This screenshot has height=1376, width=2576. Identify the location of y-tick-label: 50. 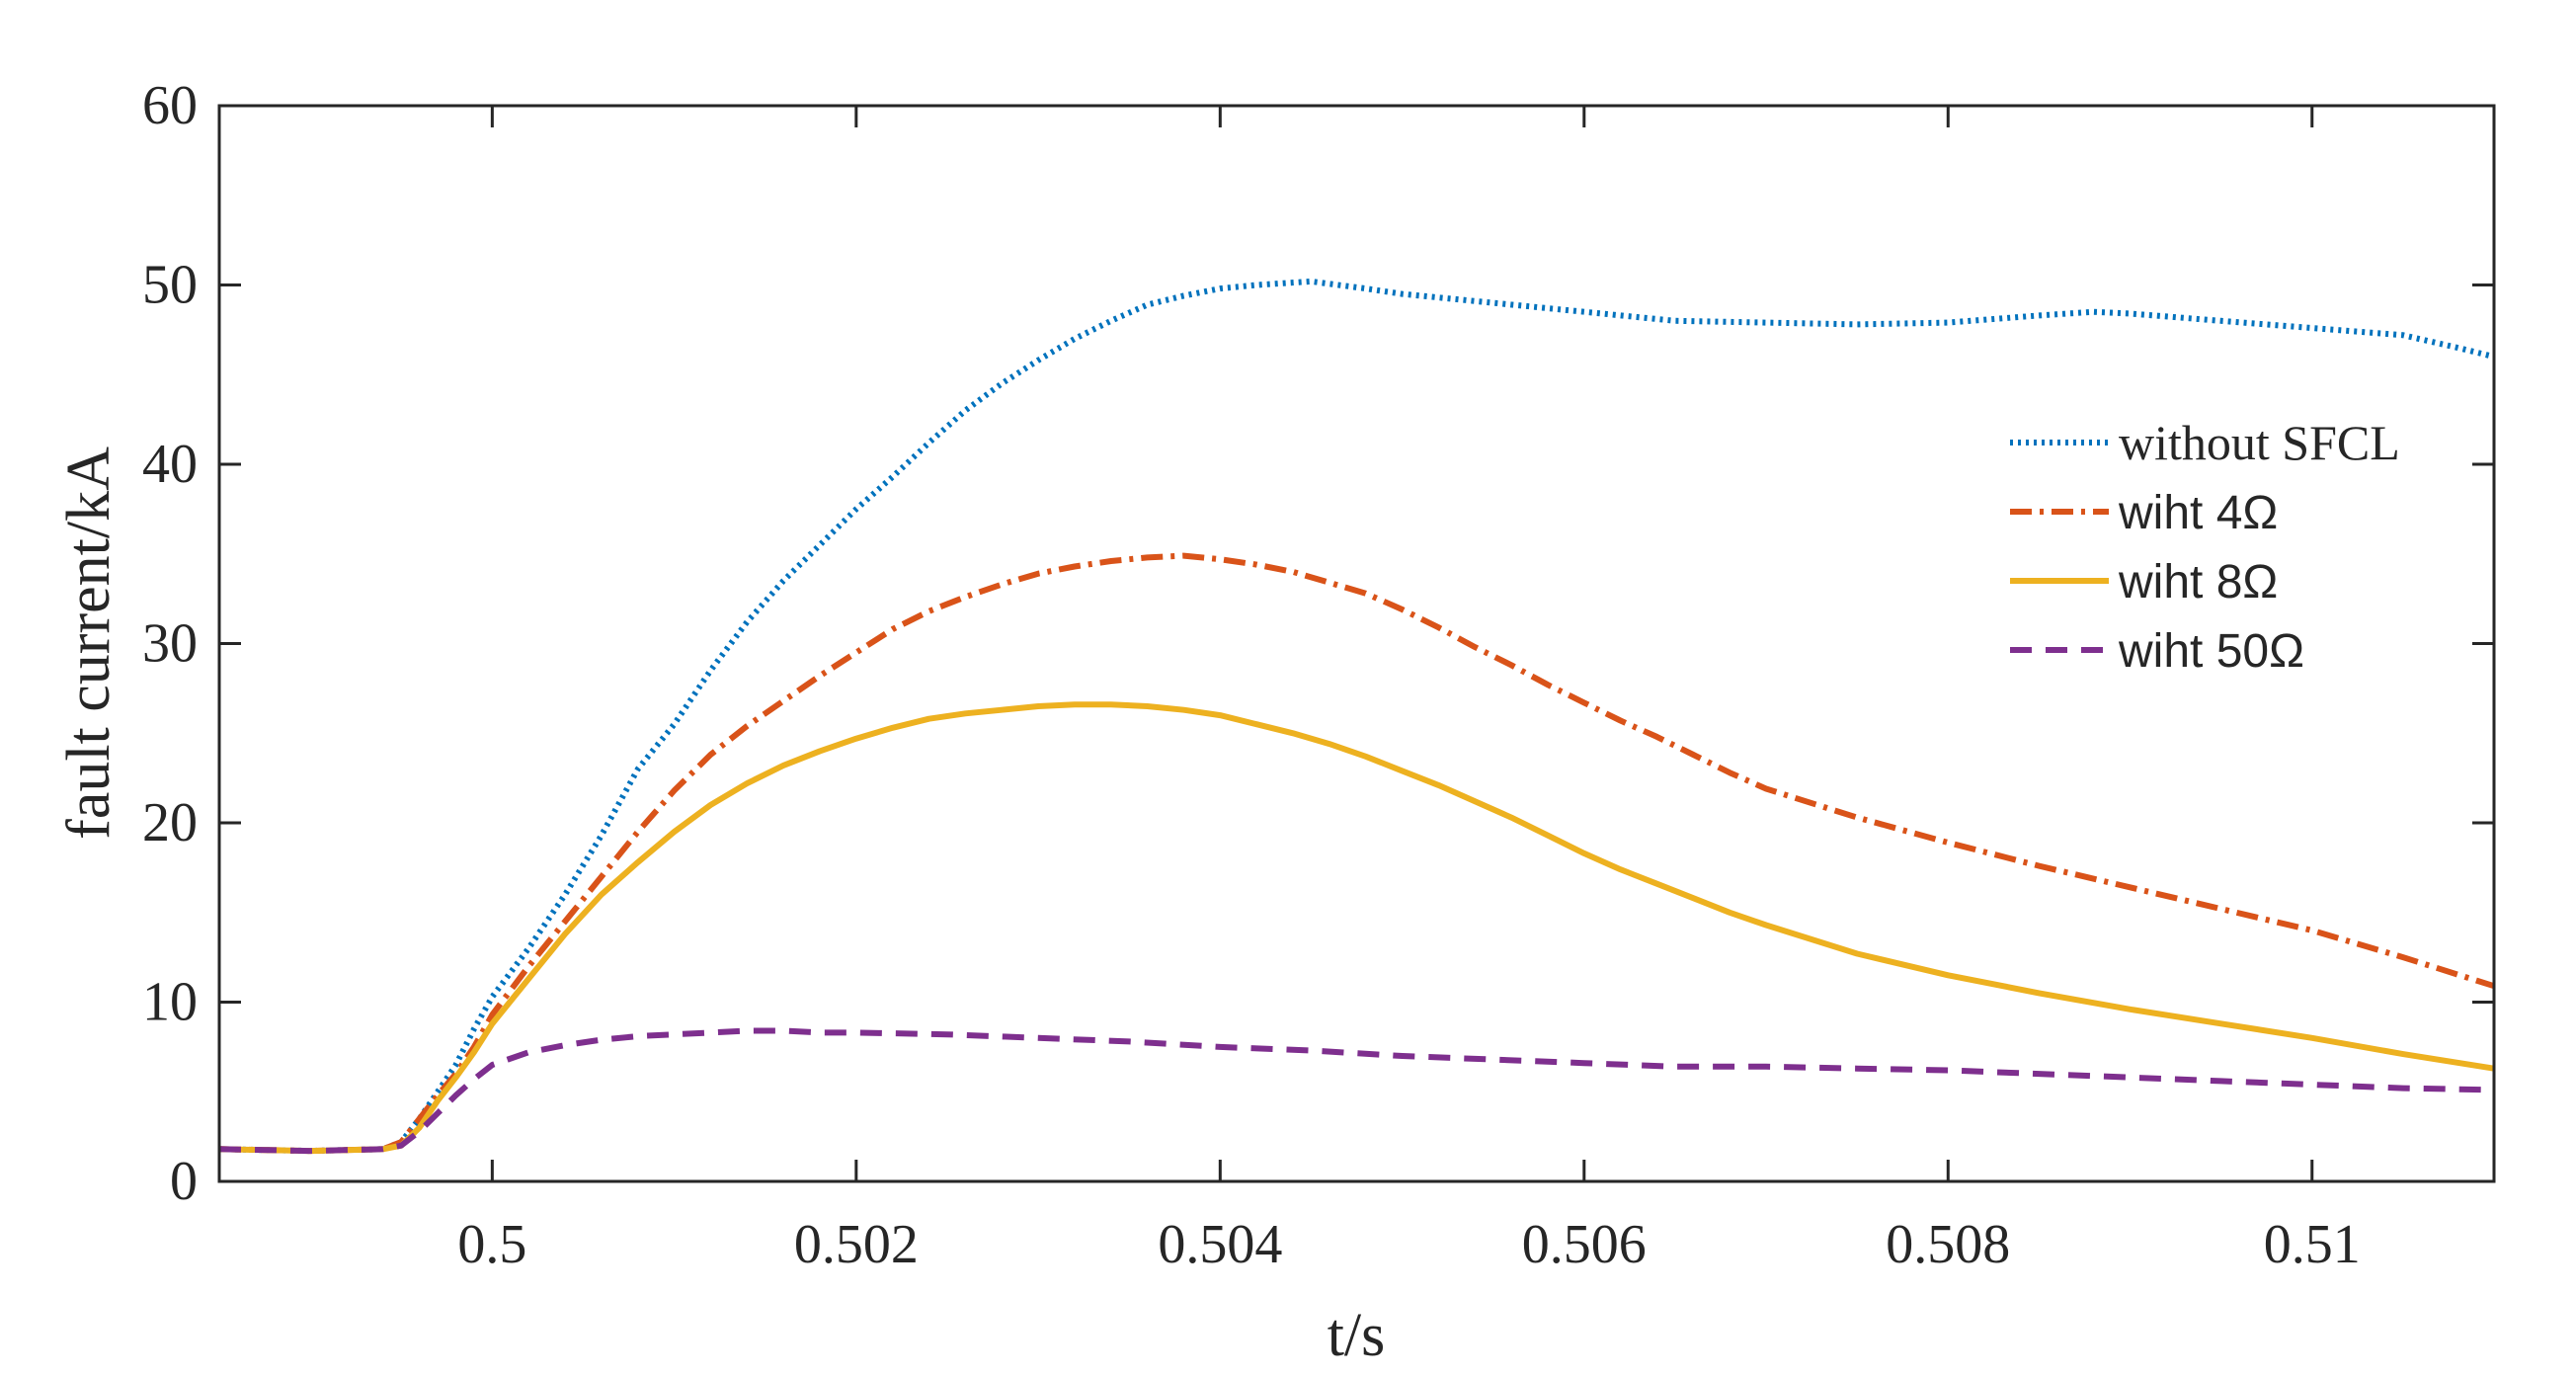
(170, 285).